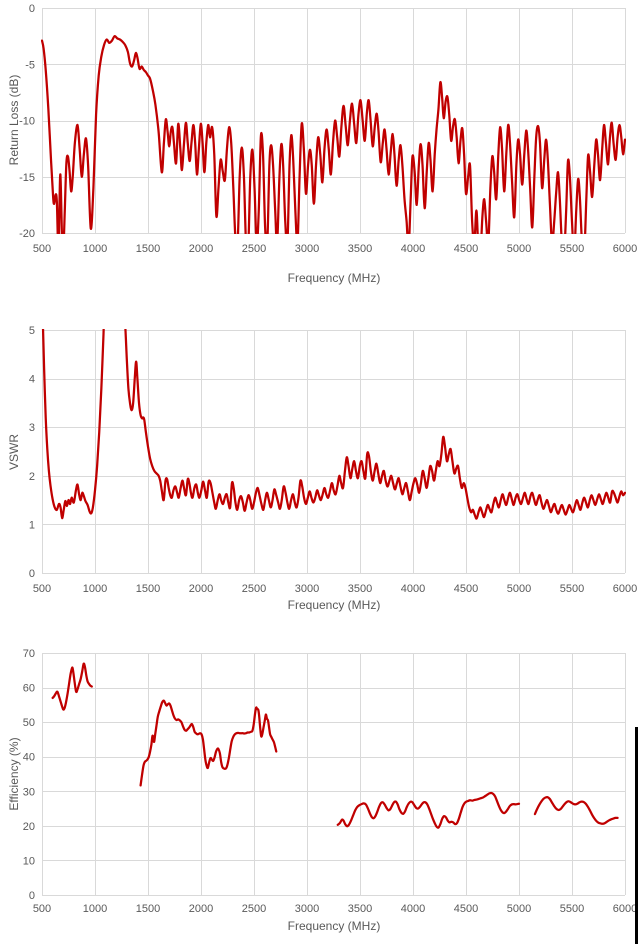 The image size is (638, 944). I want to click on return-loss-y-axis-title: Return Loss (dB), so click(14, 120).